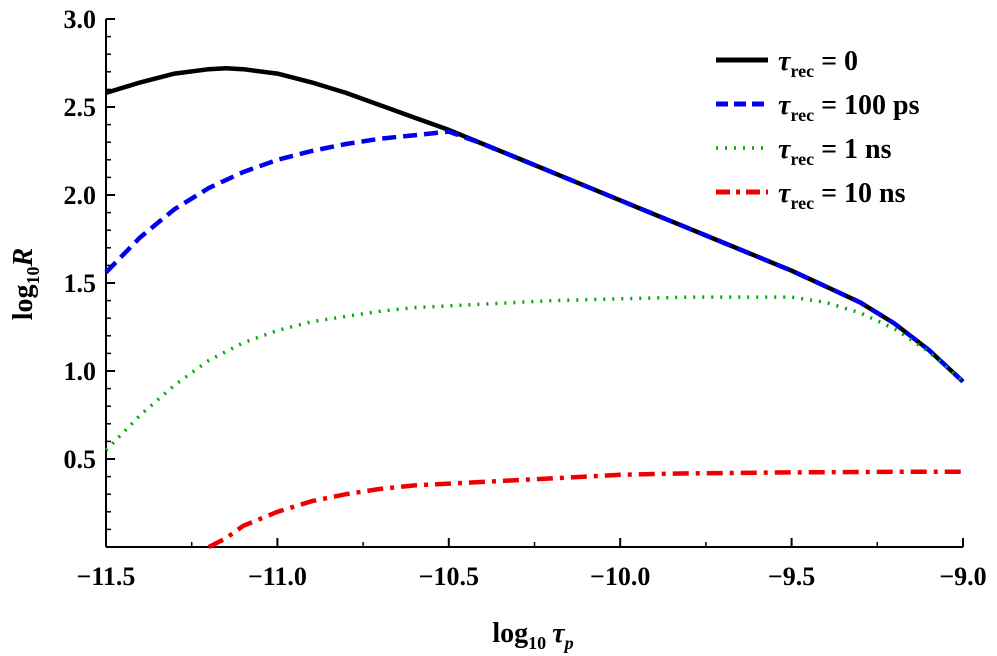 The height and width of the screenshot is (656, 997). I want to click on x-tick-label: −9.0, so click(962, 576).